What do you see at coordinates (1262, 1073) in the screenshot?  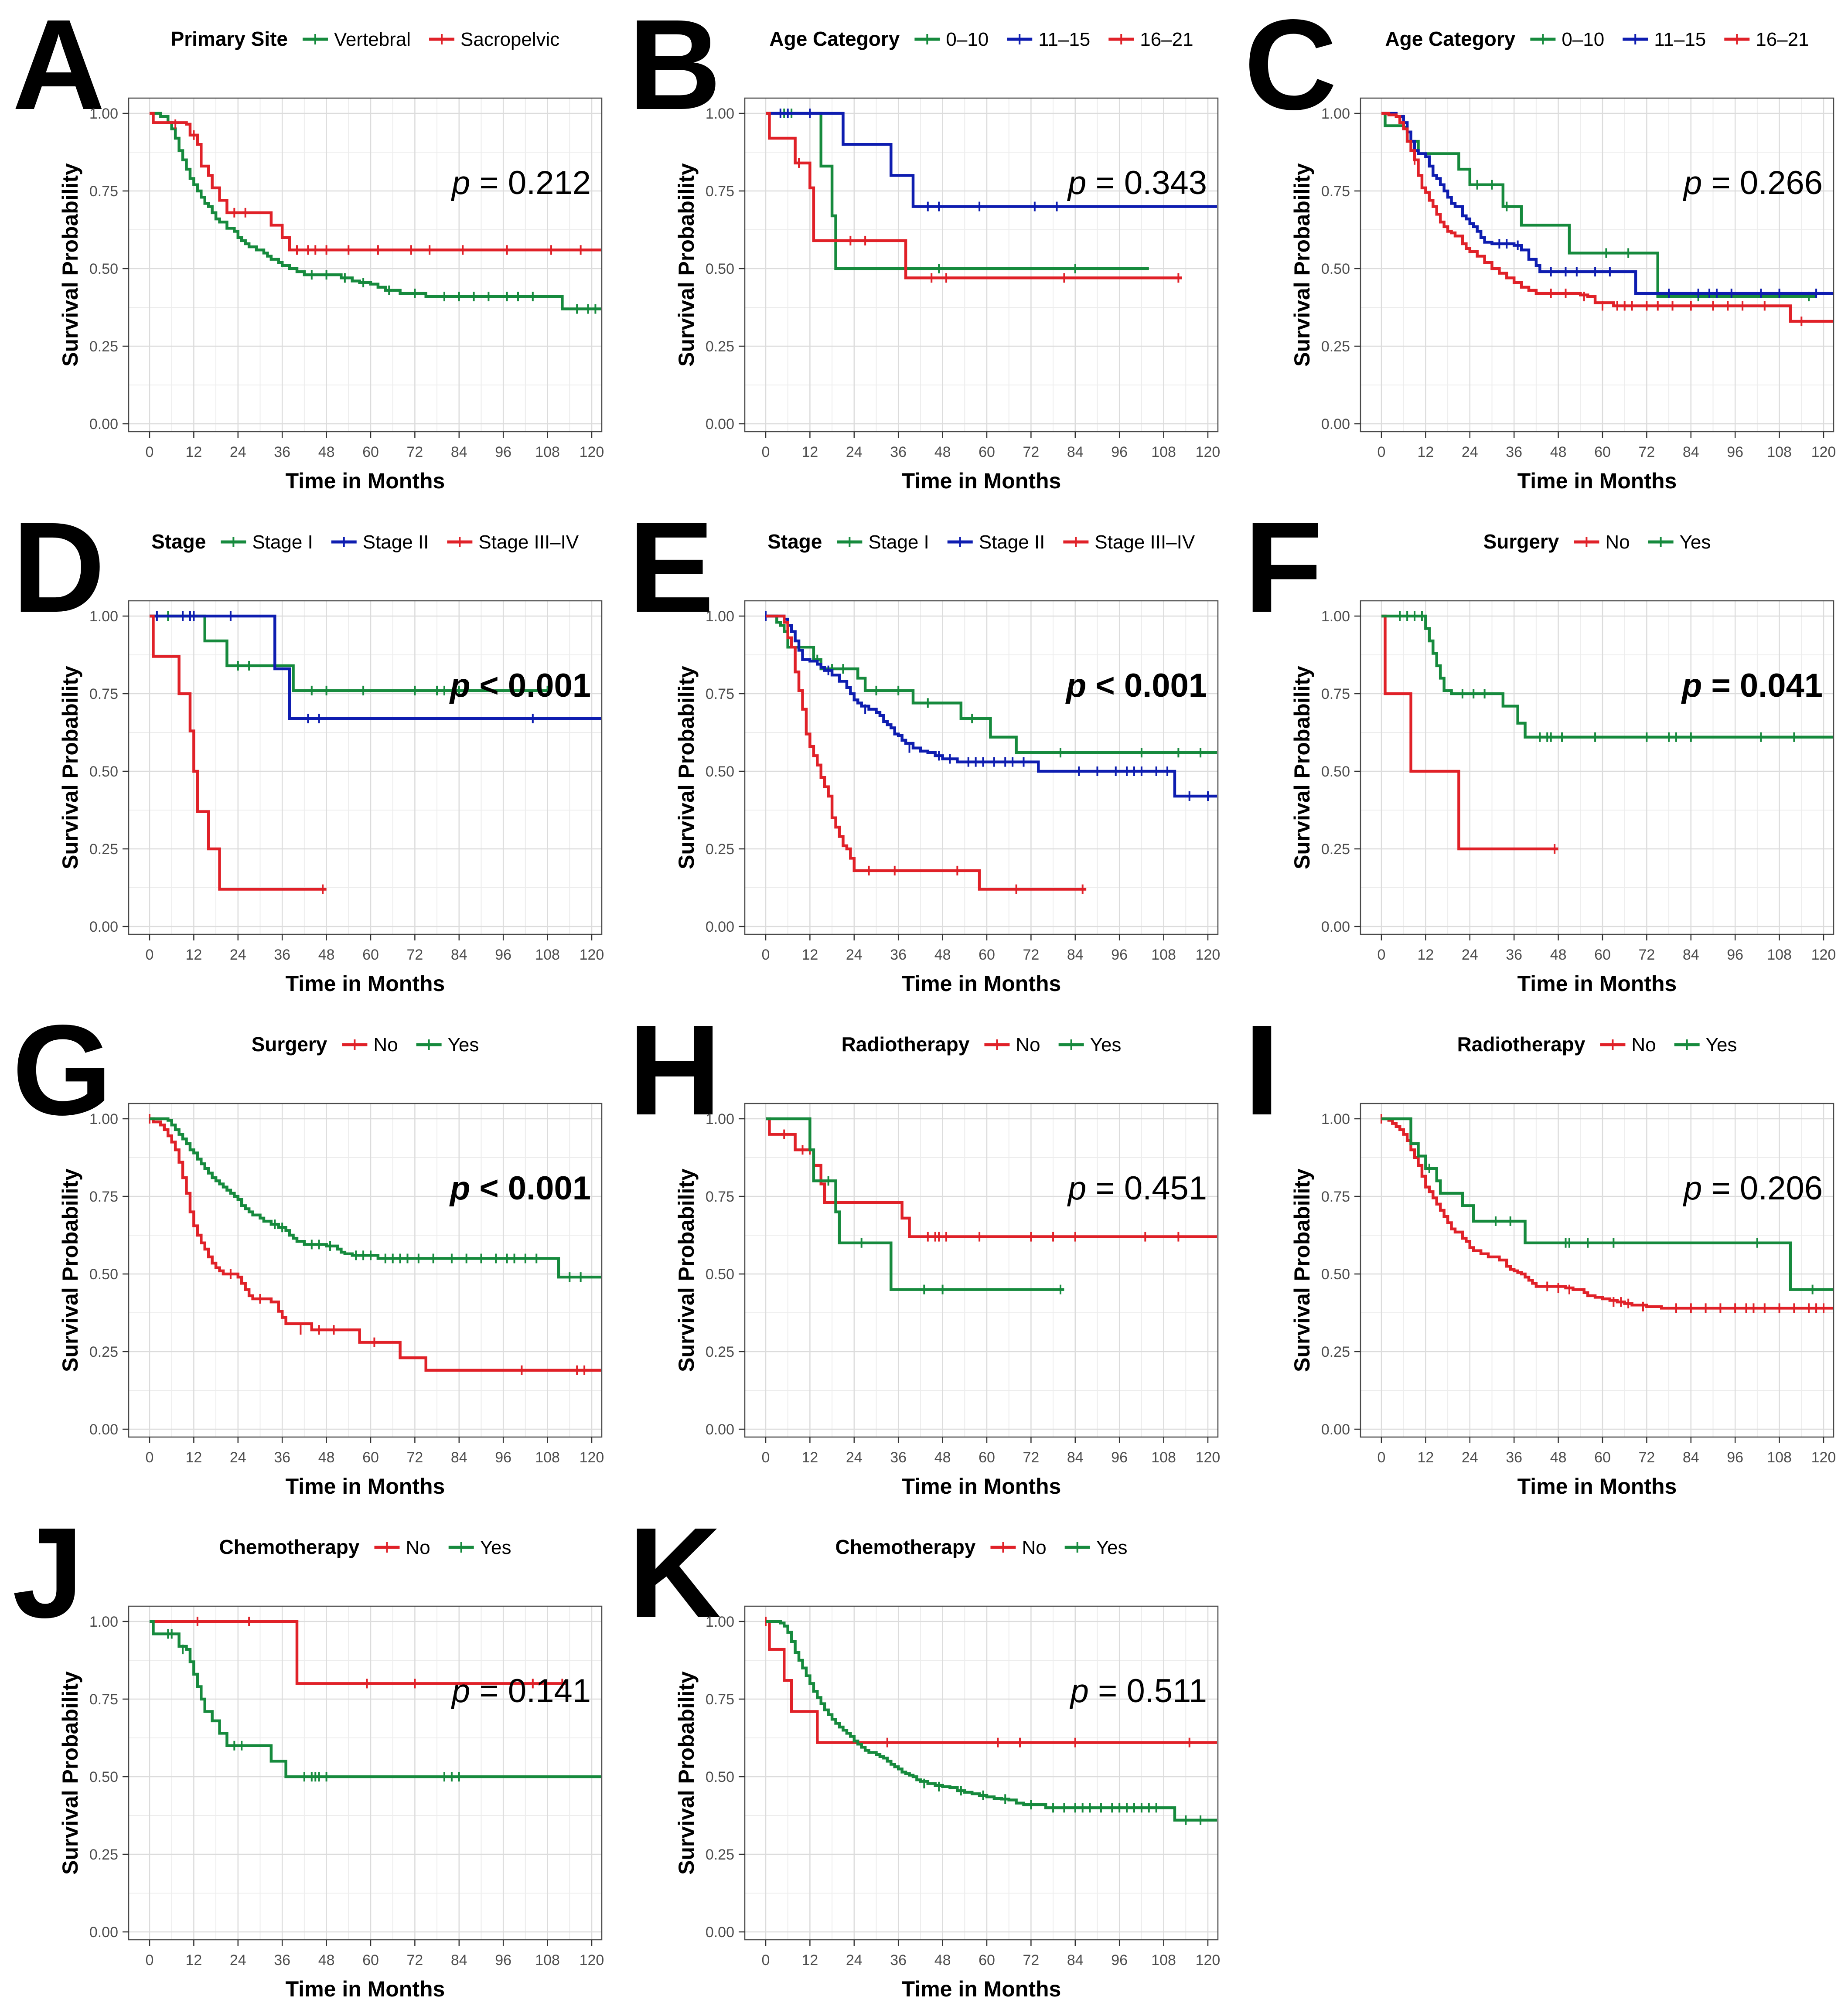 I see `panel-letter: I` at bounding box center [1262, 1073].